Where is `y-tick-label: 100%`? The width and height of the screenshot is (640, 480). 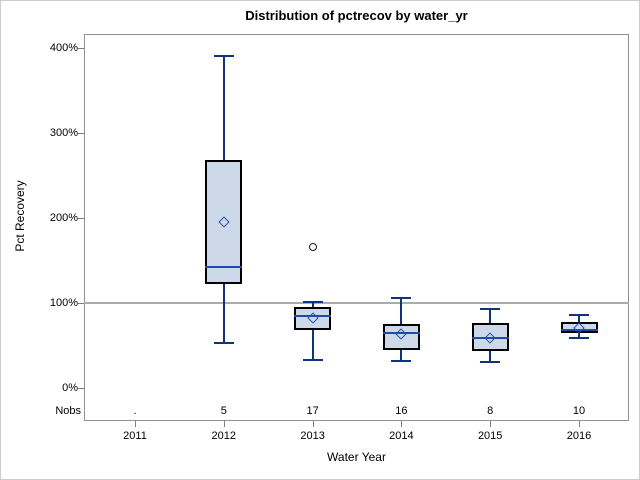 y-tick-label: 100% is located at coordinates (63, 302).